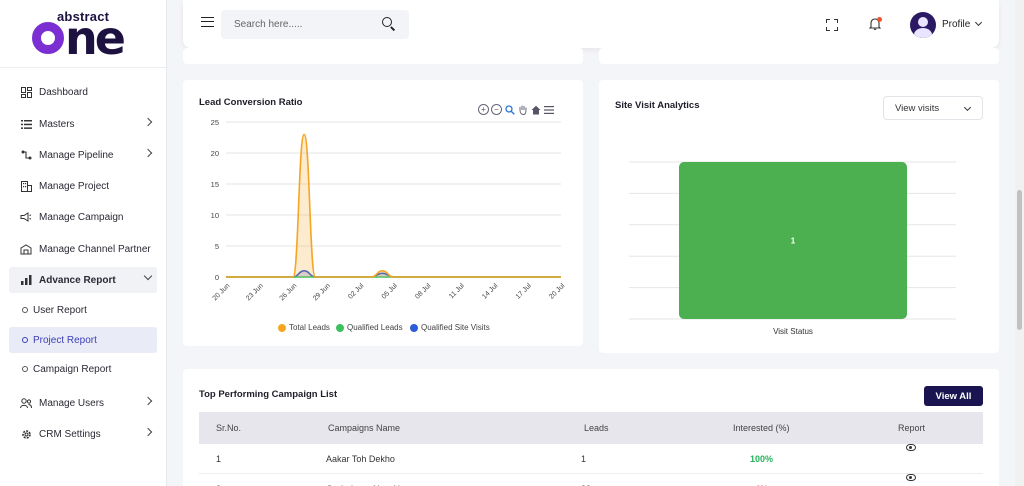 Image resolution: width=1024 pixels, height=486 pixels. I want to click on cell-leads: 1, so click(584, 459).